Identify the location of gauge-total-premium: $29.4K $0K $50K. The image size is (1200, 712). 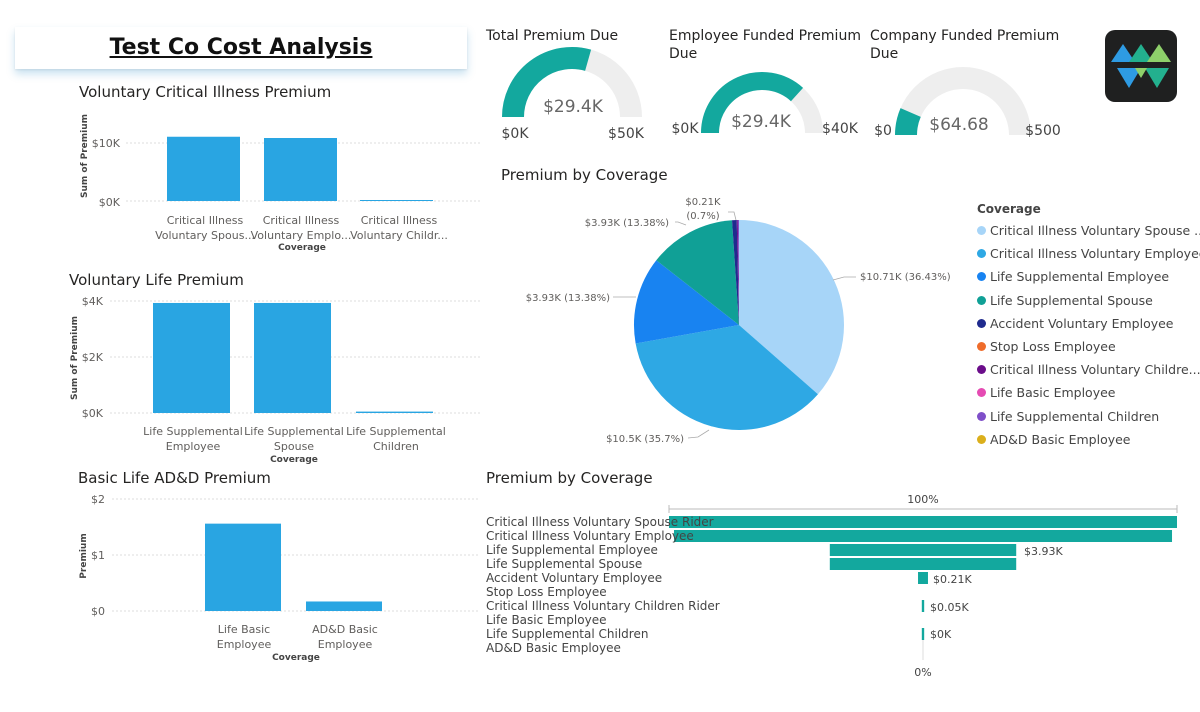
(573, 94).